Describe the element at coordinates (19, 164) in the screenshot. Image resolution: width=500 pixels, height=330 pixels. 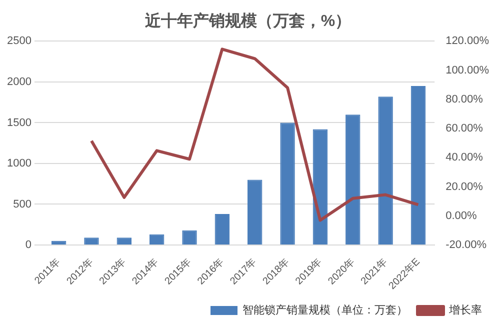
I see `y-tick-label: 1000` at that location.